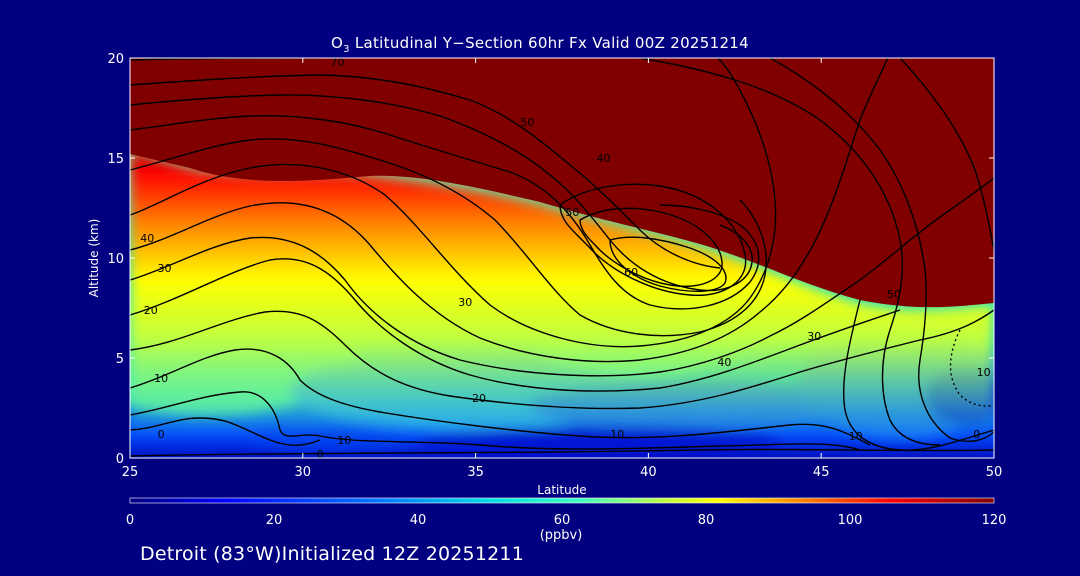 The height and width of the screenshot is (576, 1080). Describe the element at coordinates (130, 472) in the screenshot. I see `x-tick-label: 25` at that location.